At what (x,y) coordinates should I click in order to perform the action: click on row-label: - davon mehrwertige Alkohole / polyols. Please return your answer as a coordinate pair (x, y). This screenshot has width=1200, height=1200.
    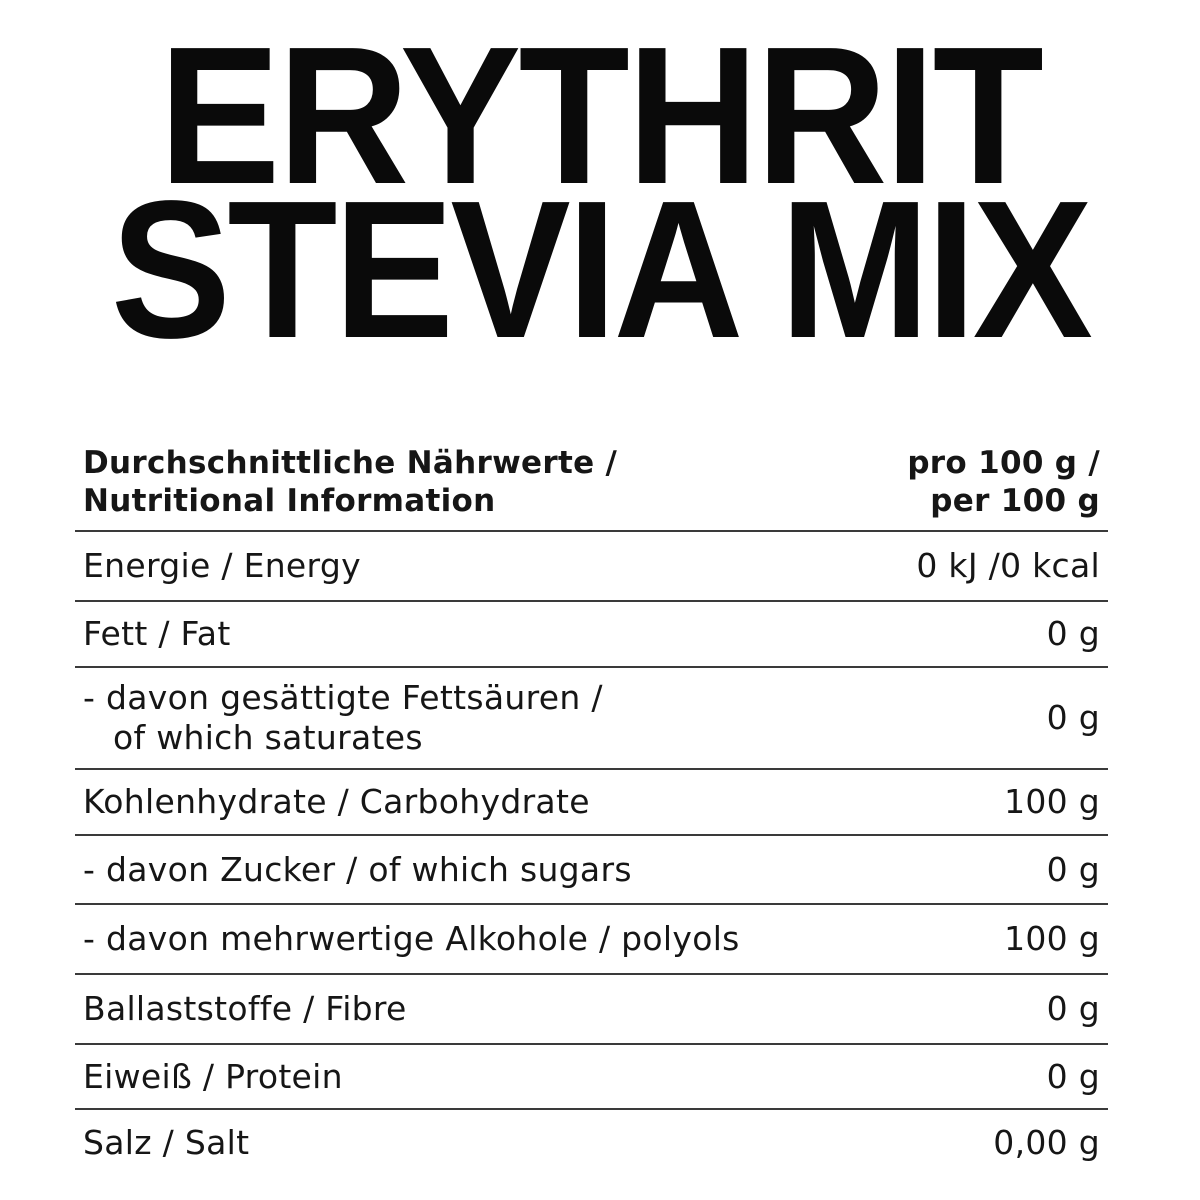
    Looking at the image, I should click on (411, 938).